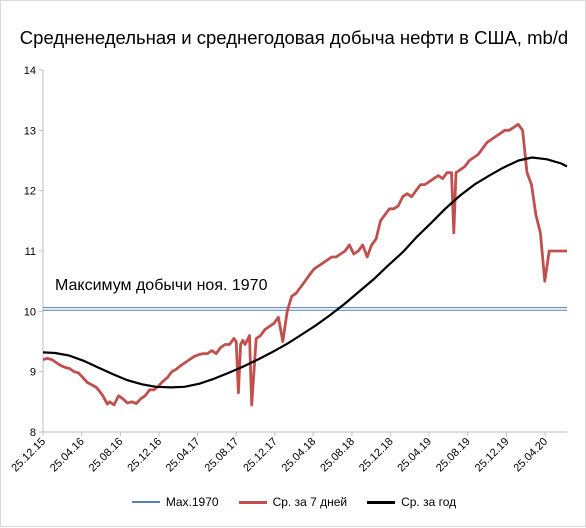 The height and width of the screenshot is (528, 586). What do you see at coordinates (337, 455) in the screenshot?
I see `x-tick-label: 25.08.18` at bounding box center [337, 455].